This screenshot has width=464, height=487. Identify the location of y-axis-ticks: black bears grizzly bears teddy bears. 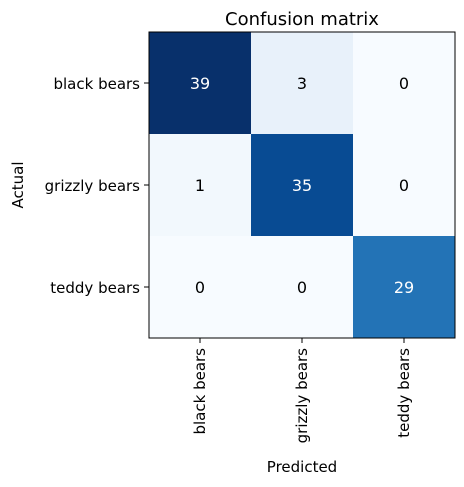
(97, 186).